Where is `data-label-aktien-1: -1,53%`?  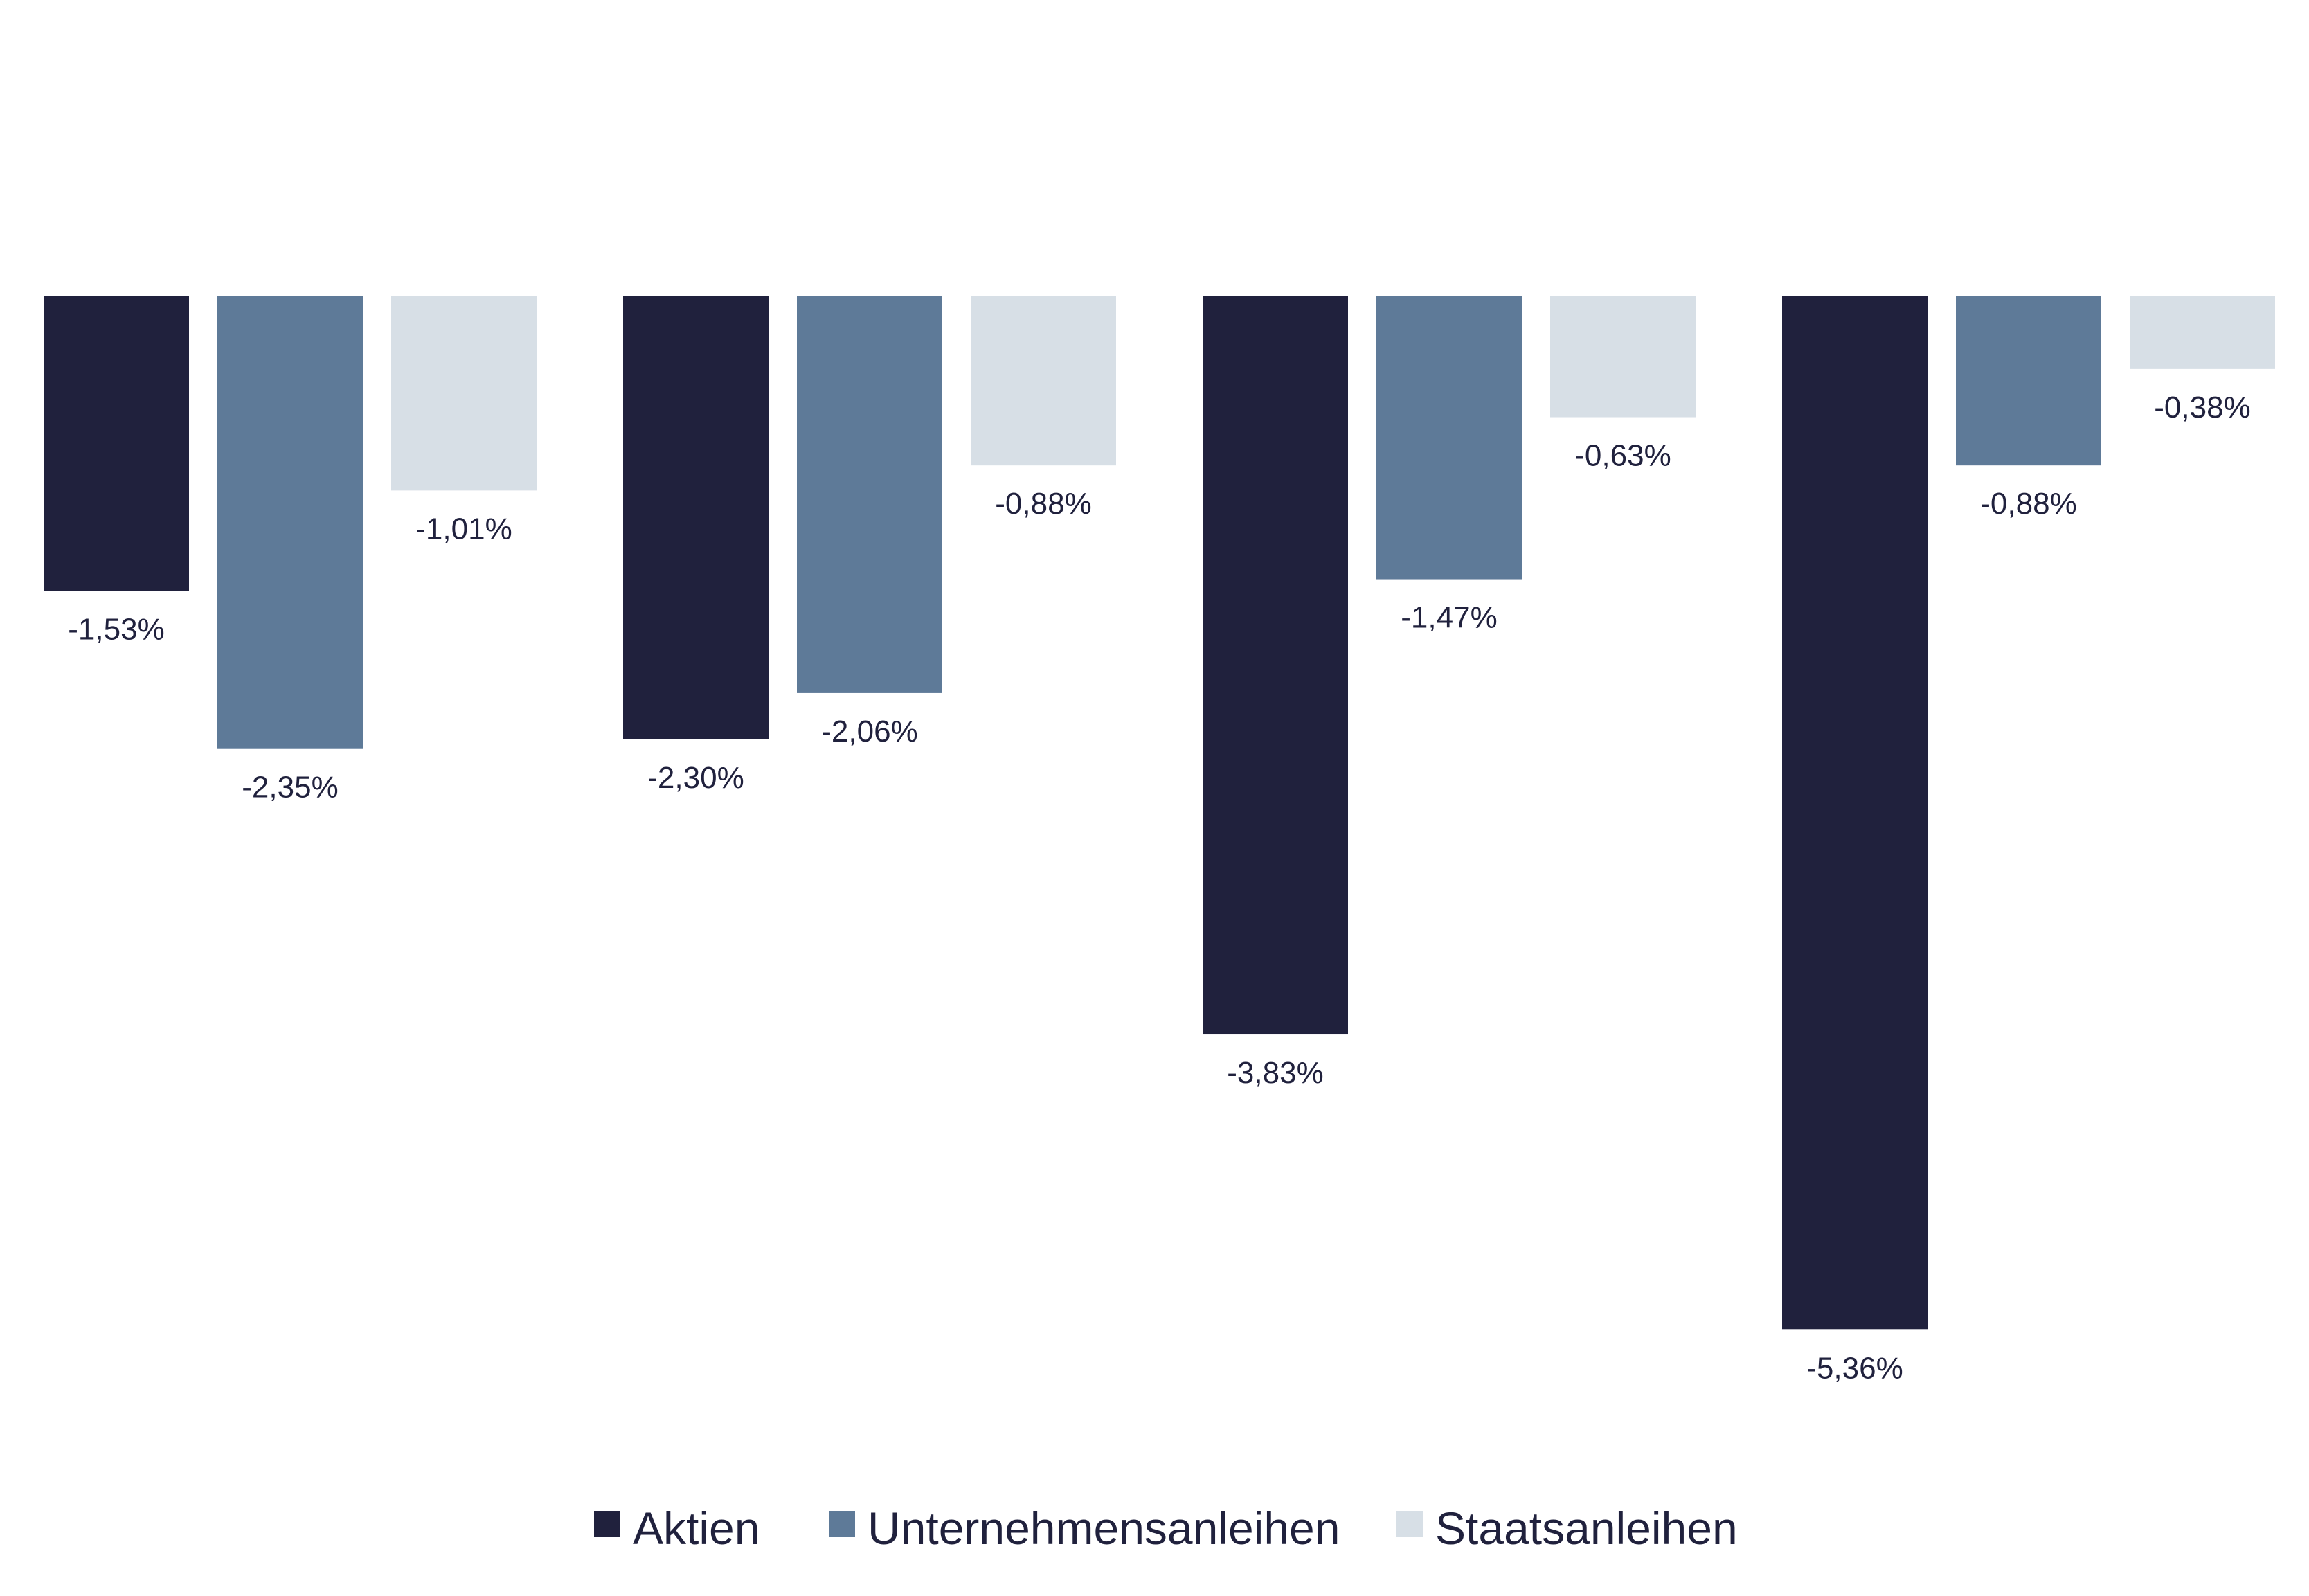
data-label-aktien-1: -1,53% is located at coordinates (116, 629).